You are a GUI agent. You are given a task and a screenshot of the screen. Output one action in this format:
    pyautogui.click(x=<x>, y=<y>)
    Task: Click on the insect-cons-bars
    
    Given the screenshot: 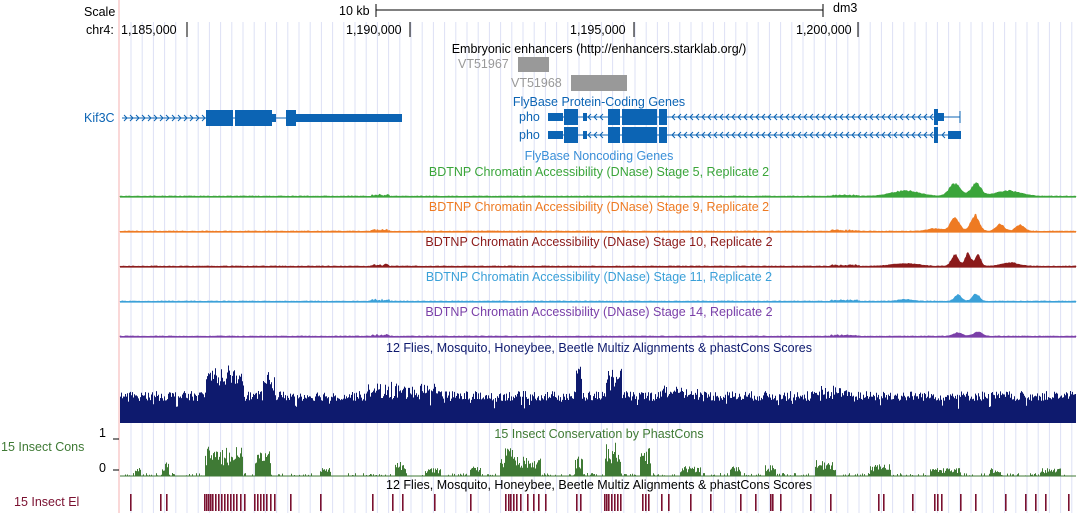 What is the action you would take?
    pyautogui.click(x=598, y=459)
    